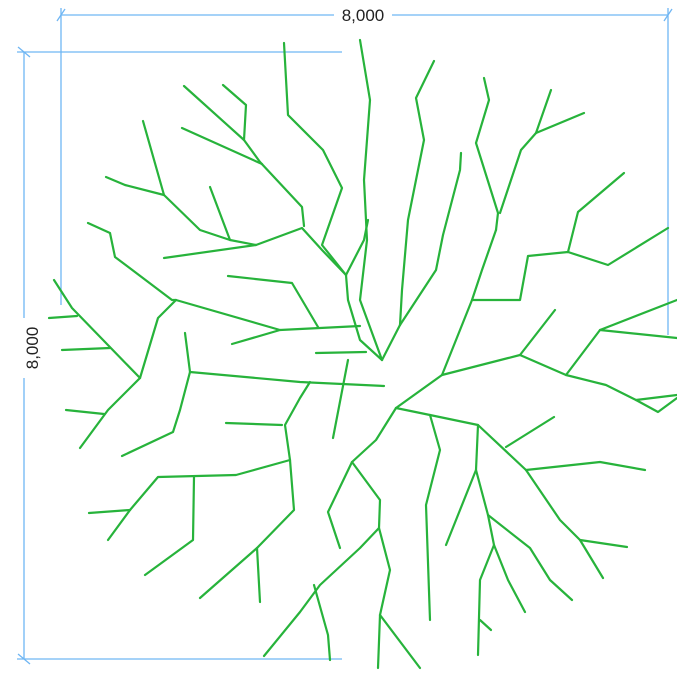 The height and width of the screenshot is (674, 677). What do you see at coordinates (668, 15) in the screenshot?
I see `horizontal-tick-right` at bounding box center [668, 15].